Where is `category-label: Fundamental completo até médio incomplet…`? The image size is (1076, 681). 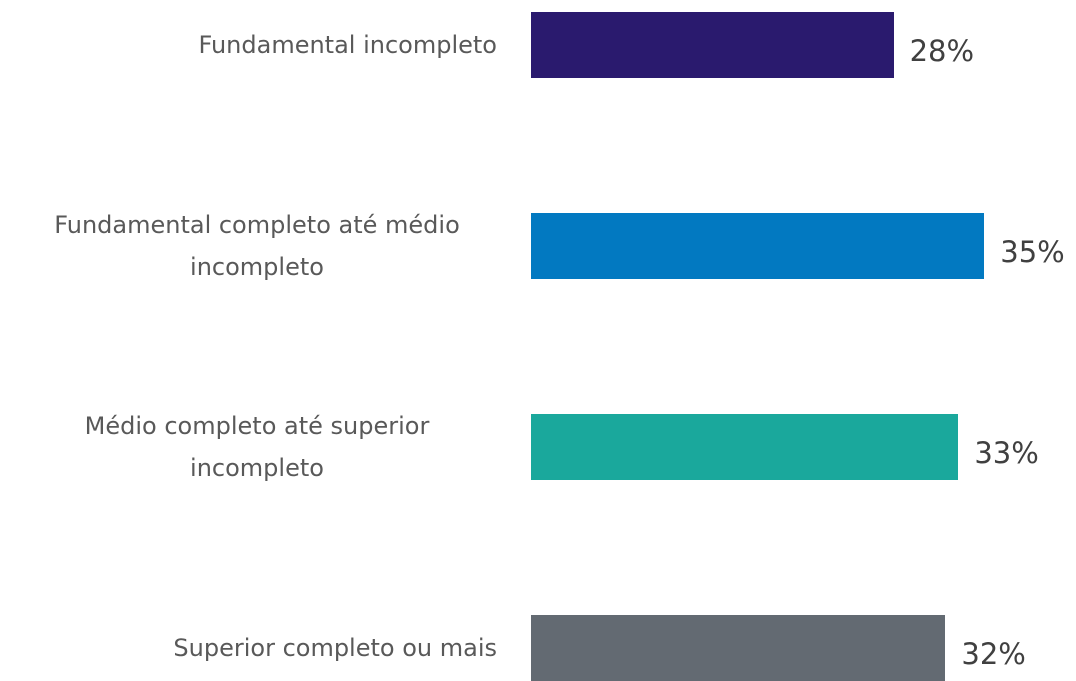
category-label: Fundamental completo até médio incomplet… is located at coordinates (257, 246).